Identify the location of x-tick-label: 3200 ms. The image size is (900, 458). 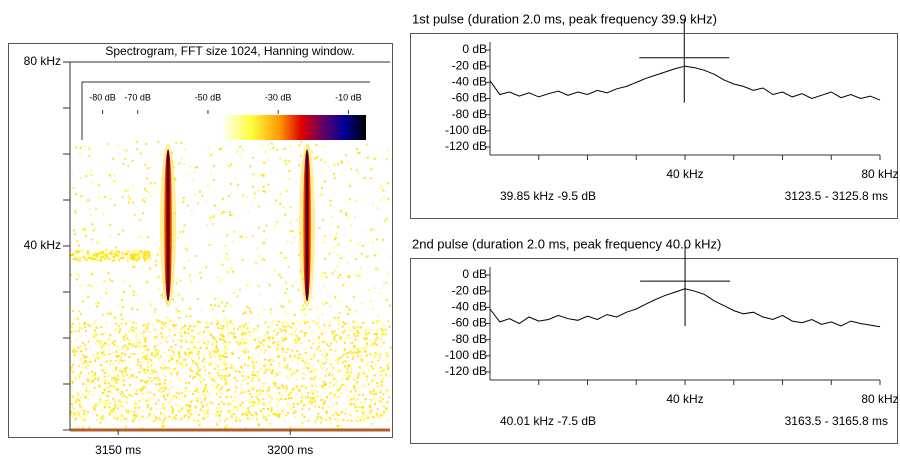
(290, 450).